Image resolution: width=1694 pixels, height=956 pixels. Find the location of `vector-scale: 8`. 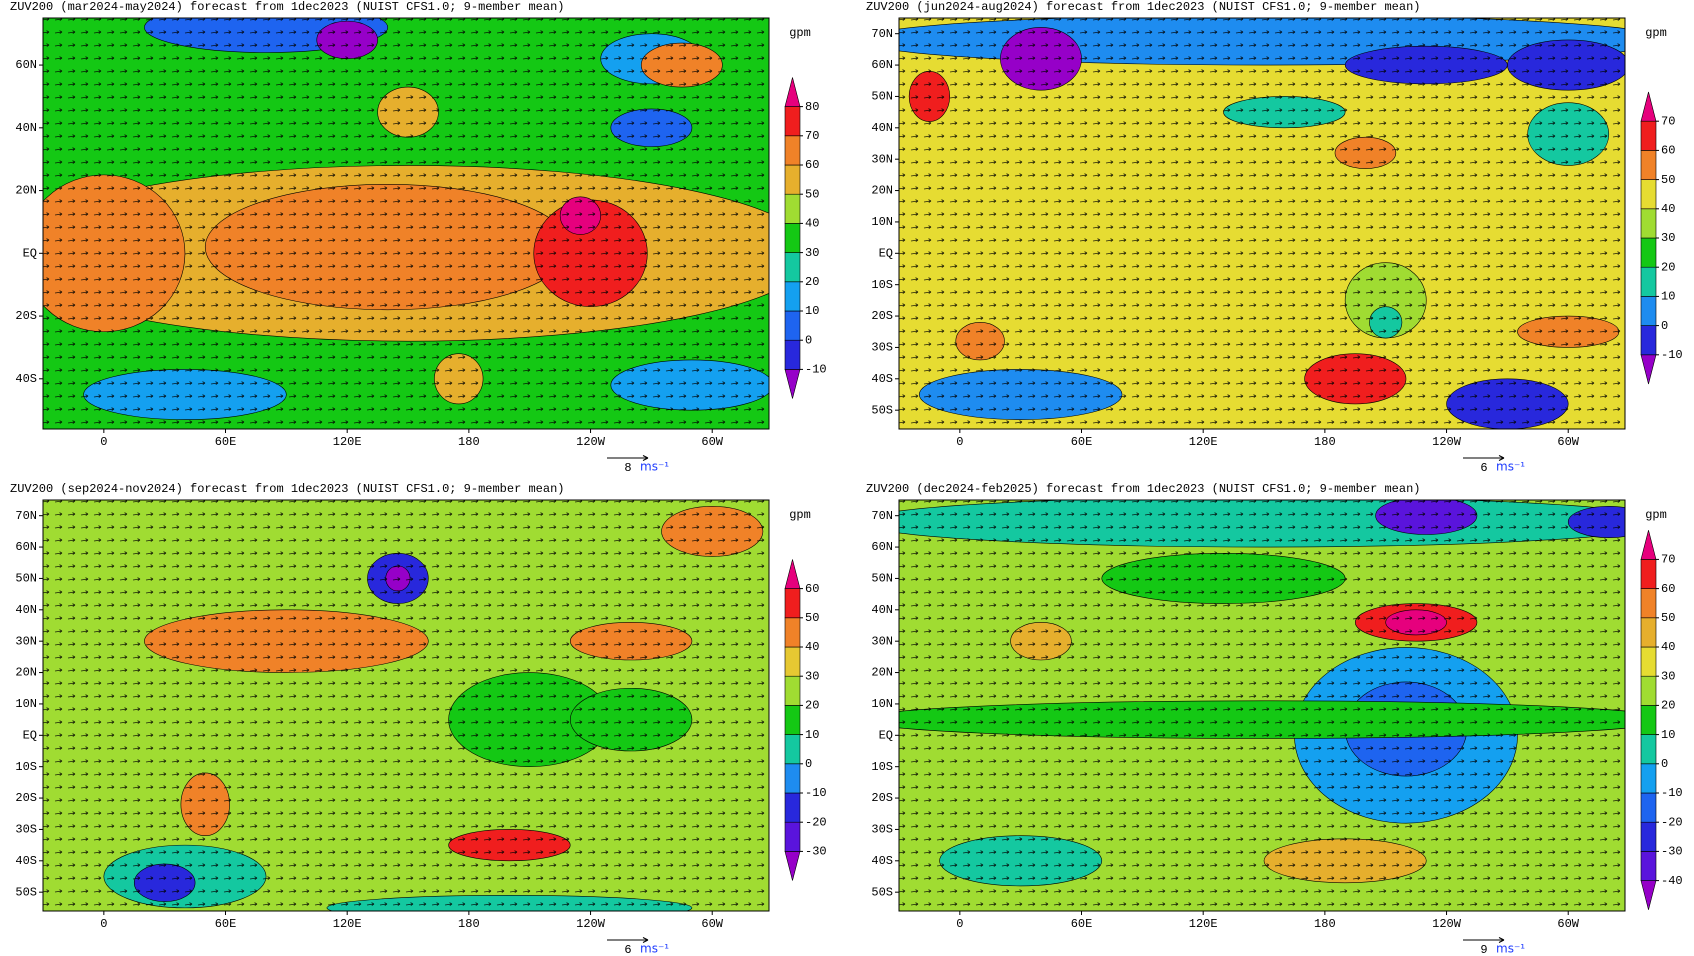

vector-scale: 8 is located at coordinates (627, 468).